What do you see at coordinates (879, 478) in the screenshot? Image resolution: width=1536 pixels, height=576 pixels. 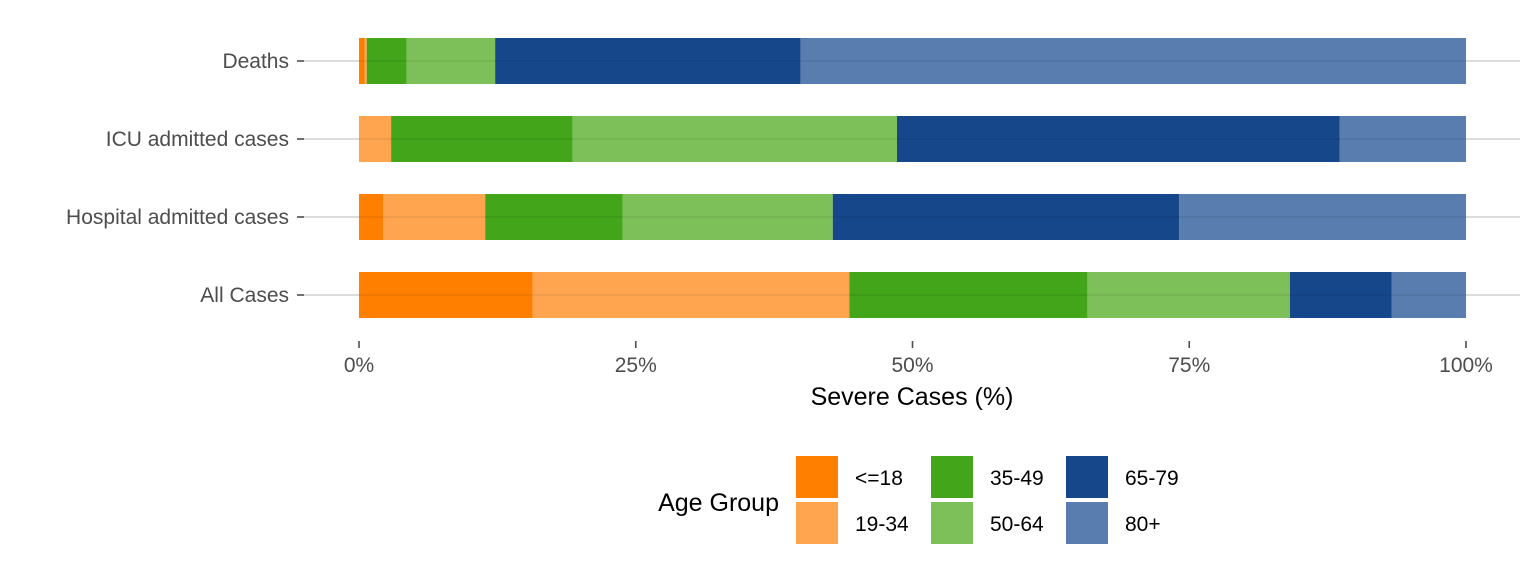 I see `legend-label-le-18: <=18` at bounding box center [879, 478].